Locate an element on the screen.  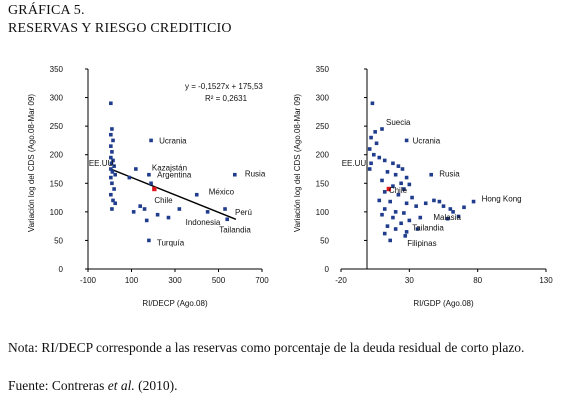
left-point-label: Chile is located at coordinates (163, 200).